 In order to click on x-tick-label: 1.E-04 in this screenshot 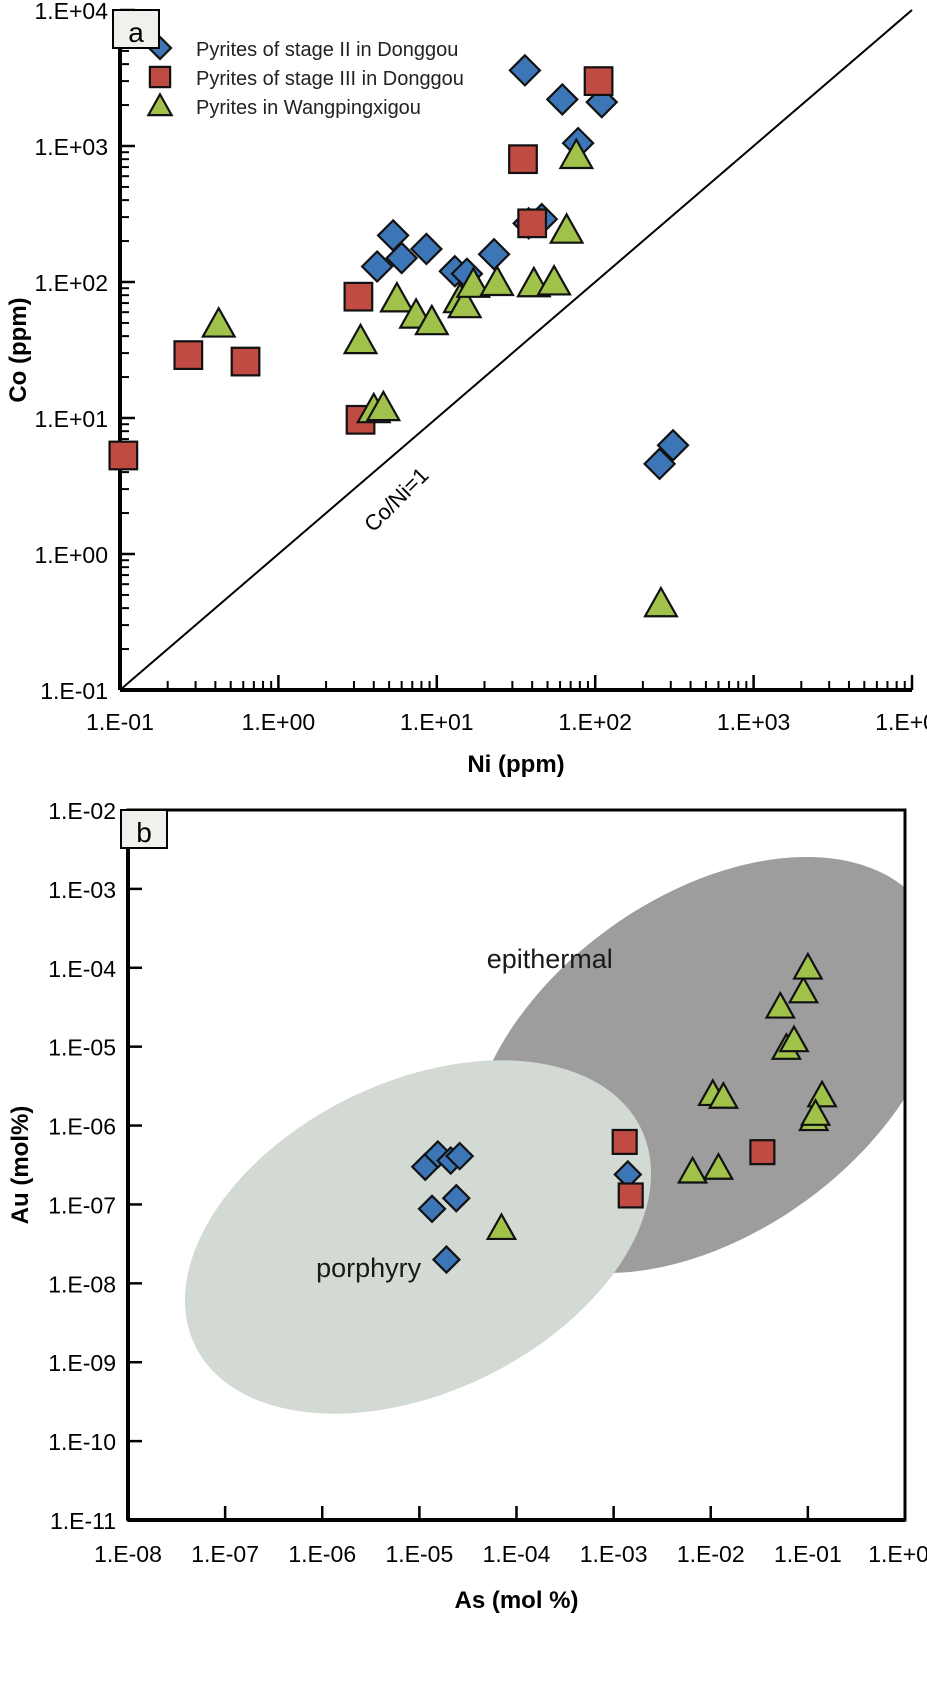, I will do `click(517, 1554)`.